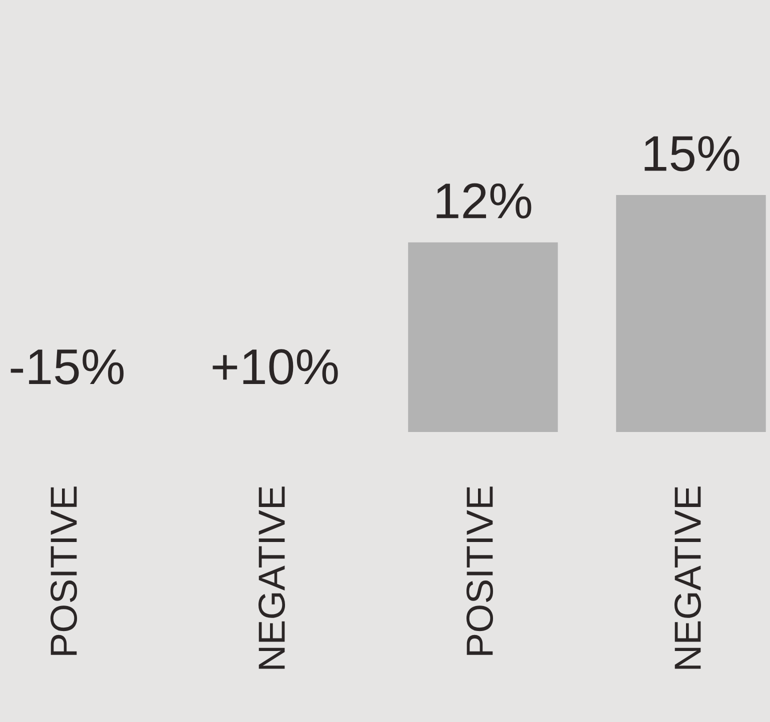 This screenshot has width=770, height=722. I want to click on text: +10%, so click(275, 367).